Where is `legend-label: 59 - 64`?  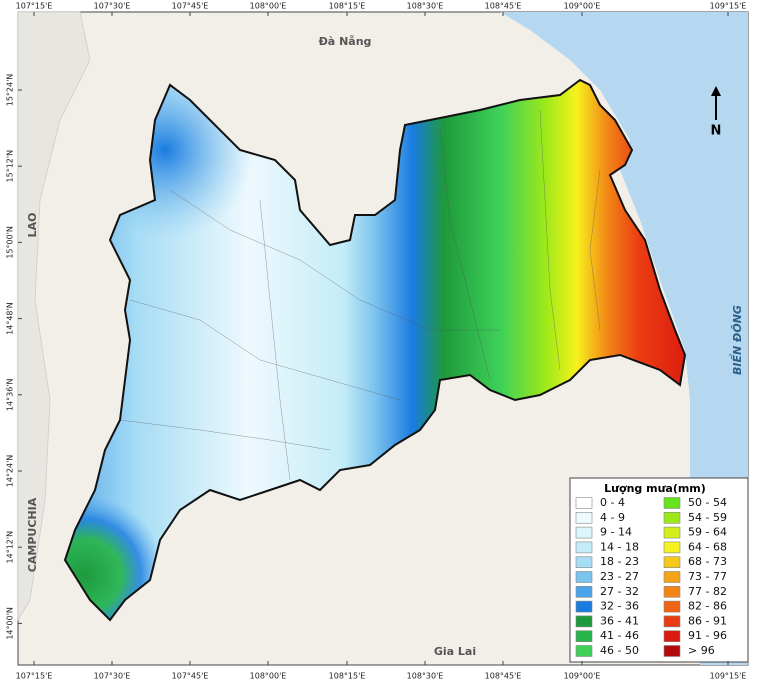
legend-label: 59 - 64 is located at coordinates (707, 532).